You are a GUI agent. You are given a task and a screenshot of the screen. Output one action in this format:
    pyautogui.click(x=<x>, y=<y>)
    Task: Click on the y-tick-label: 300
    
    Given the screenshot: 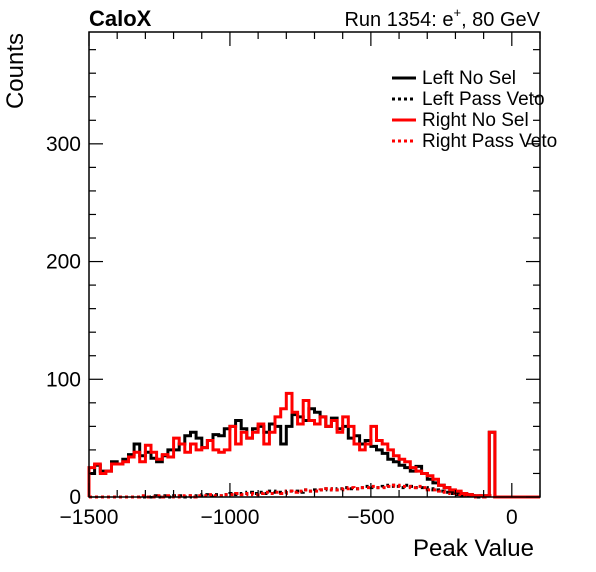 What is the action you would take?
    pyautogui.click(x=63, y=144)
    